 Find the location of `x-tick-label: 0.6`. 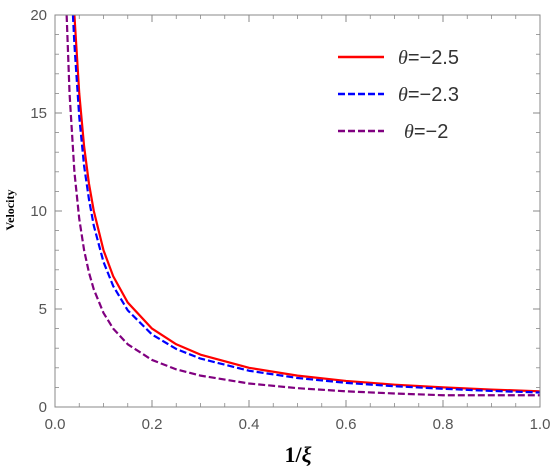

x-tick-label: 0.6 is located at coordinates (346, 424).